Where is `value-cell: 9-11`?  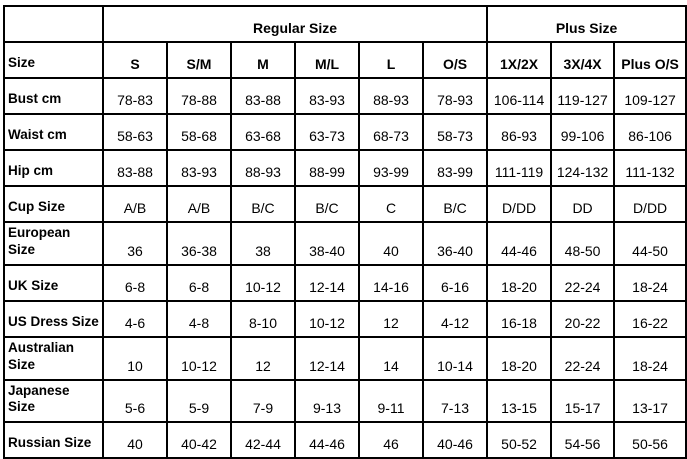
value-cell: 9-11 is located at coordinates (391, 401).